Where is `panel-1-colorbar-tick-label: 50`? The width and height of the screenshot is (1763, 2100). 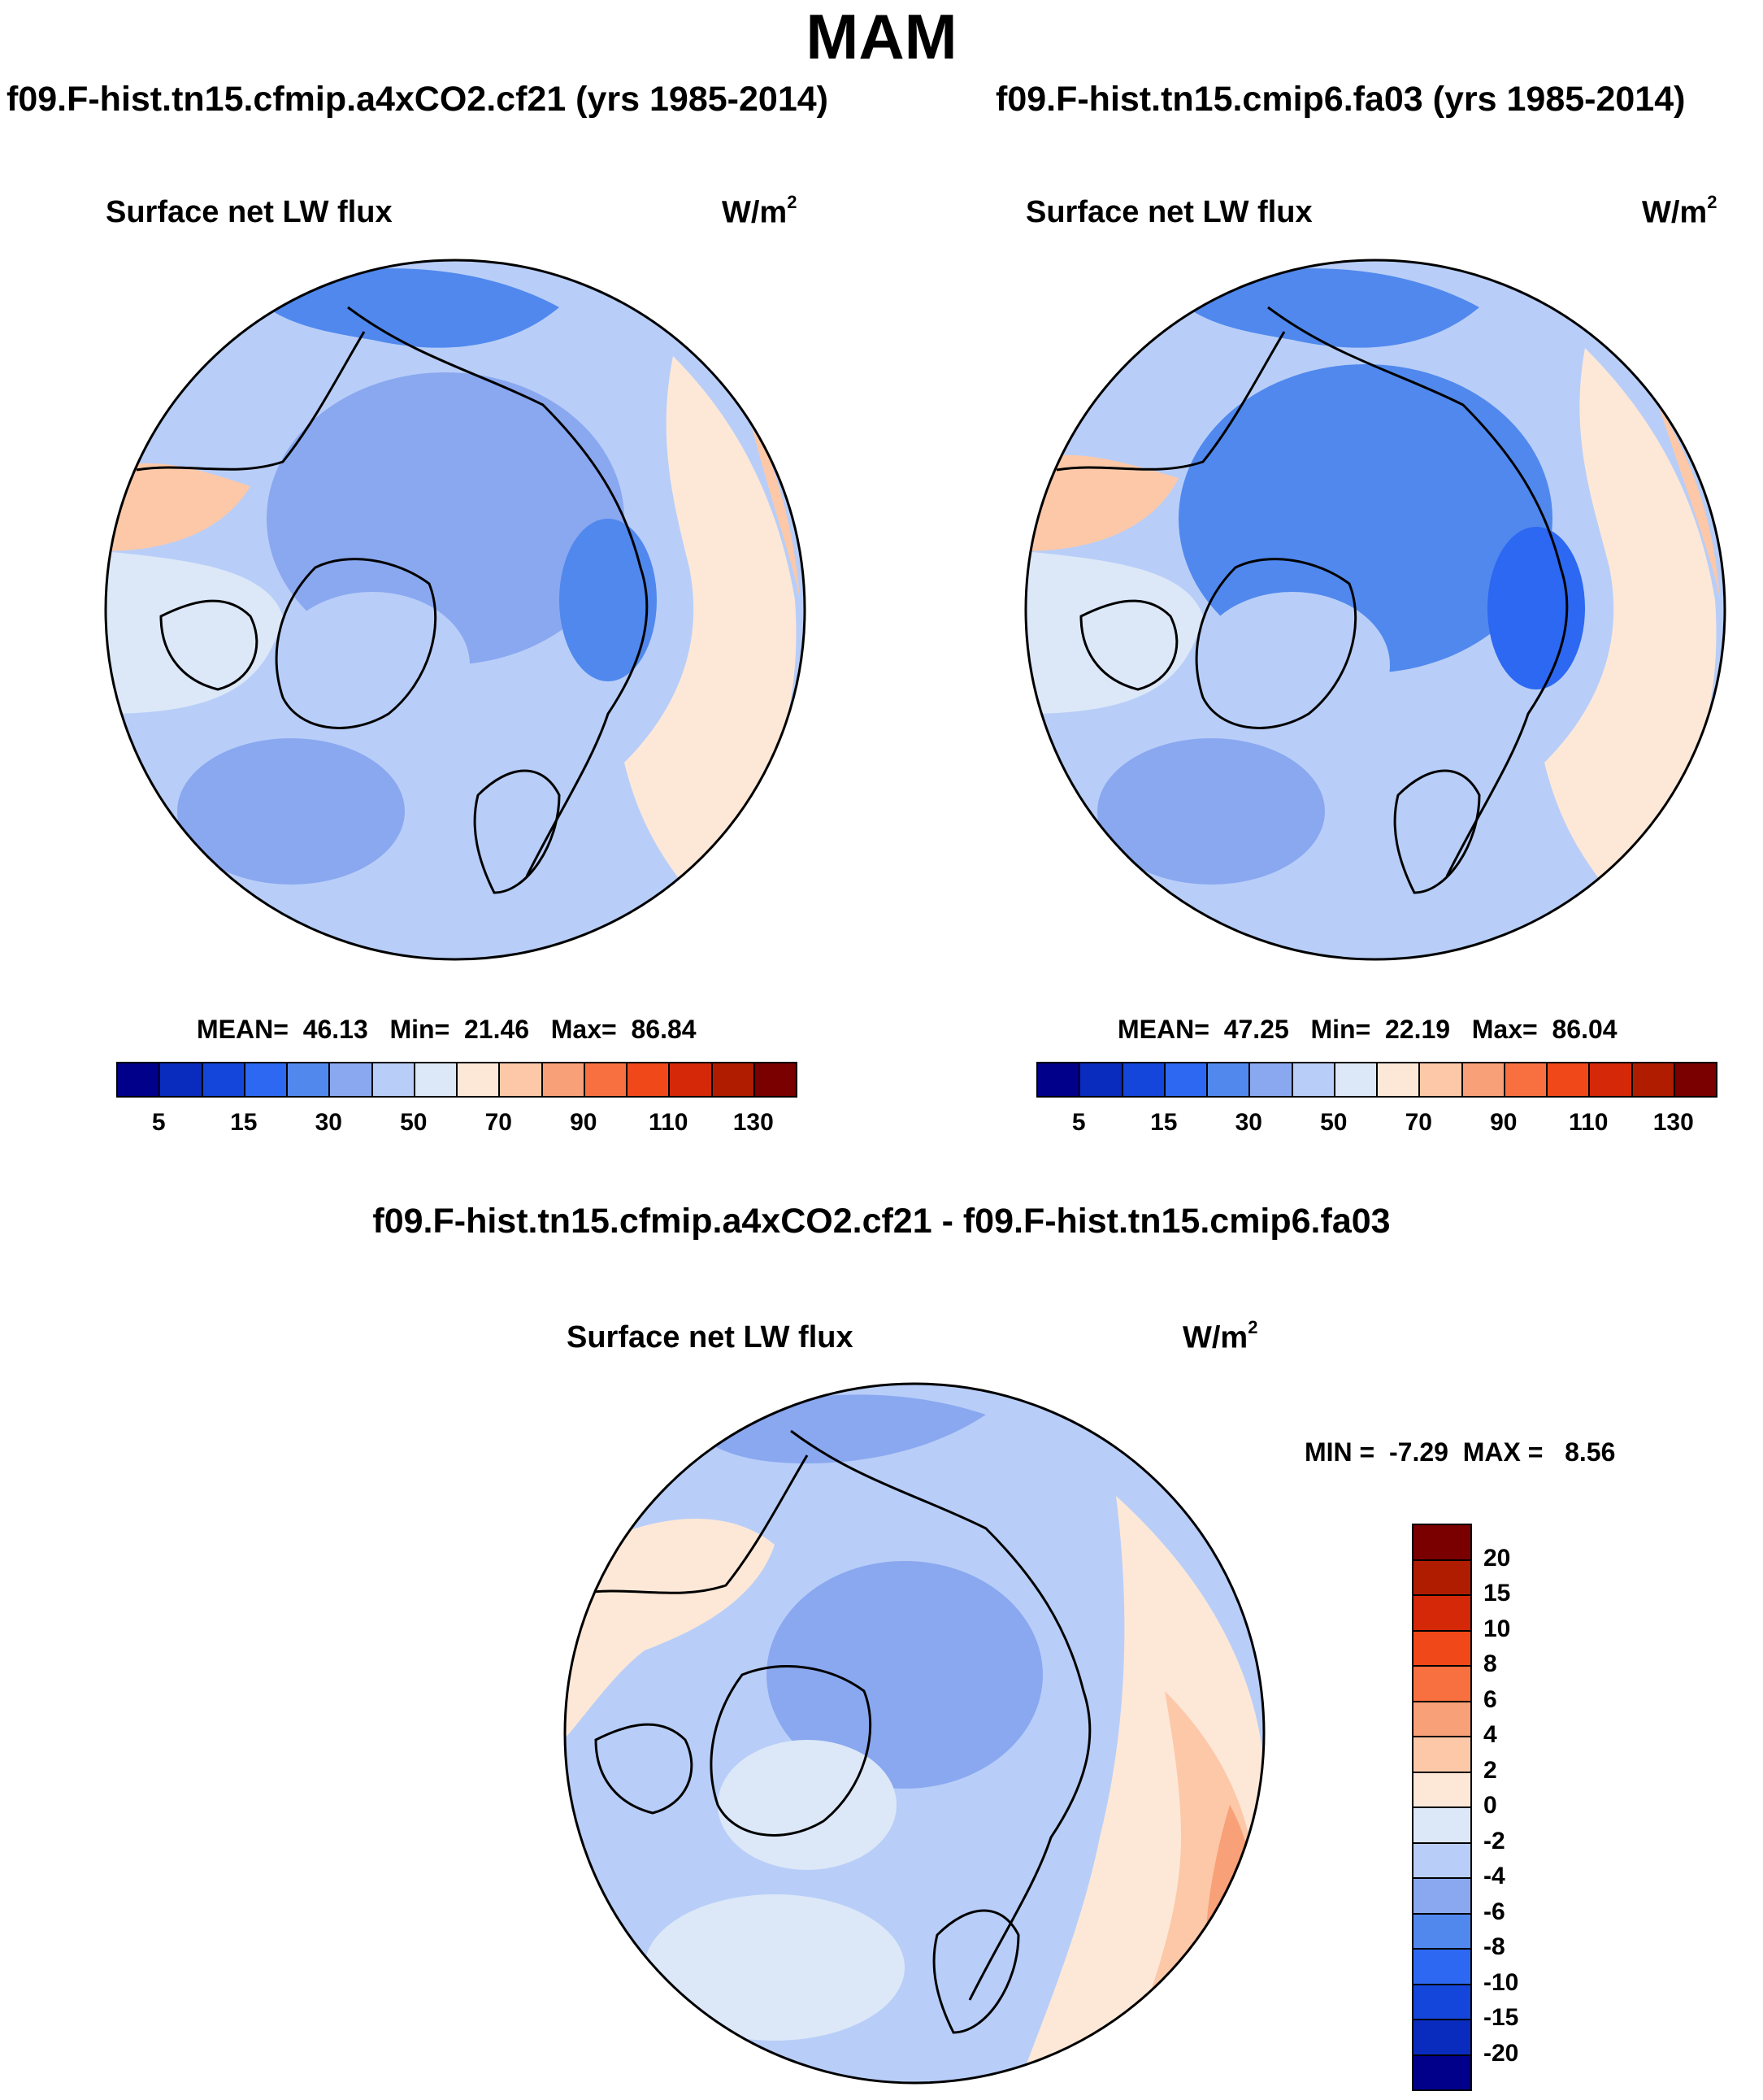 panel-1-colorbar-tick-label: 50 is located at coordinates (414, 1122).